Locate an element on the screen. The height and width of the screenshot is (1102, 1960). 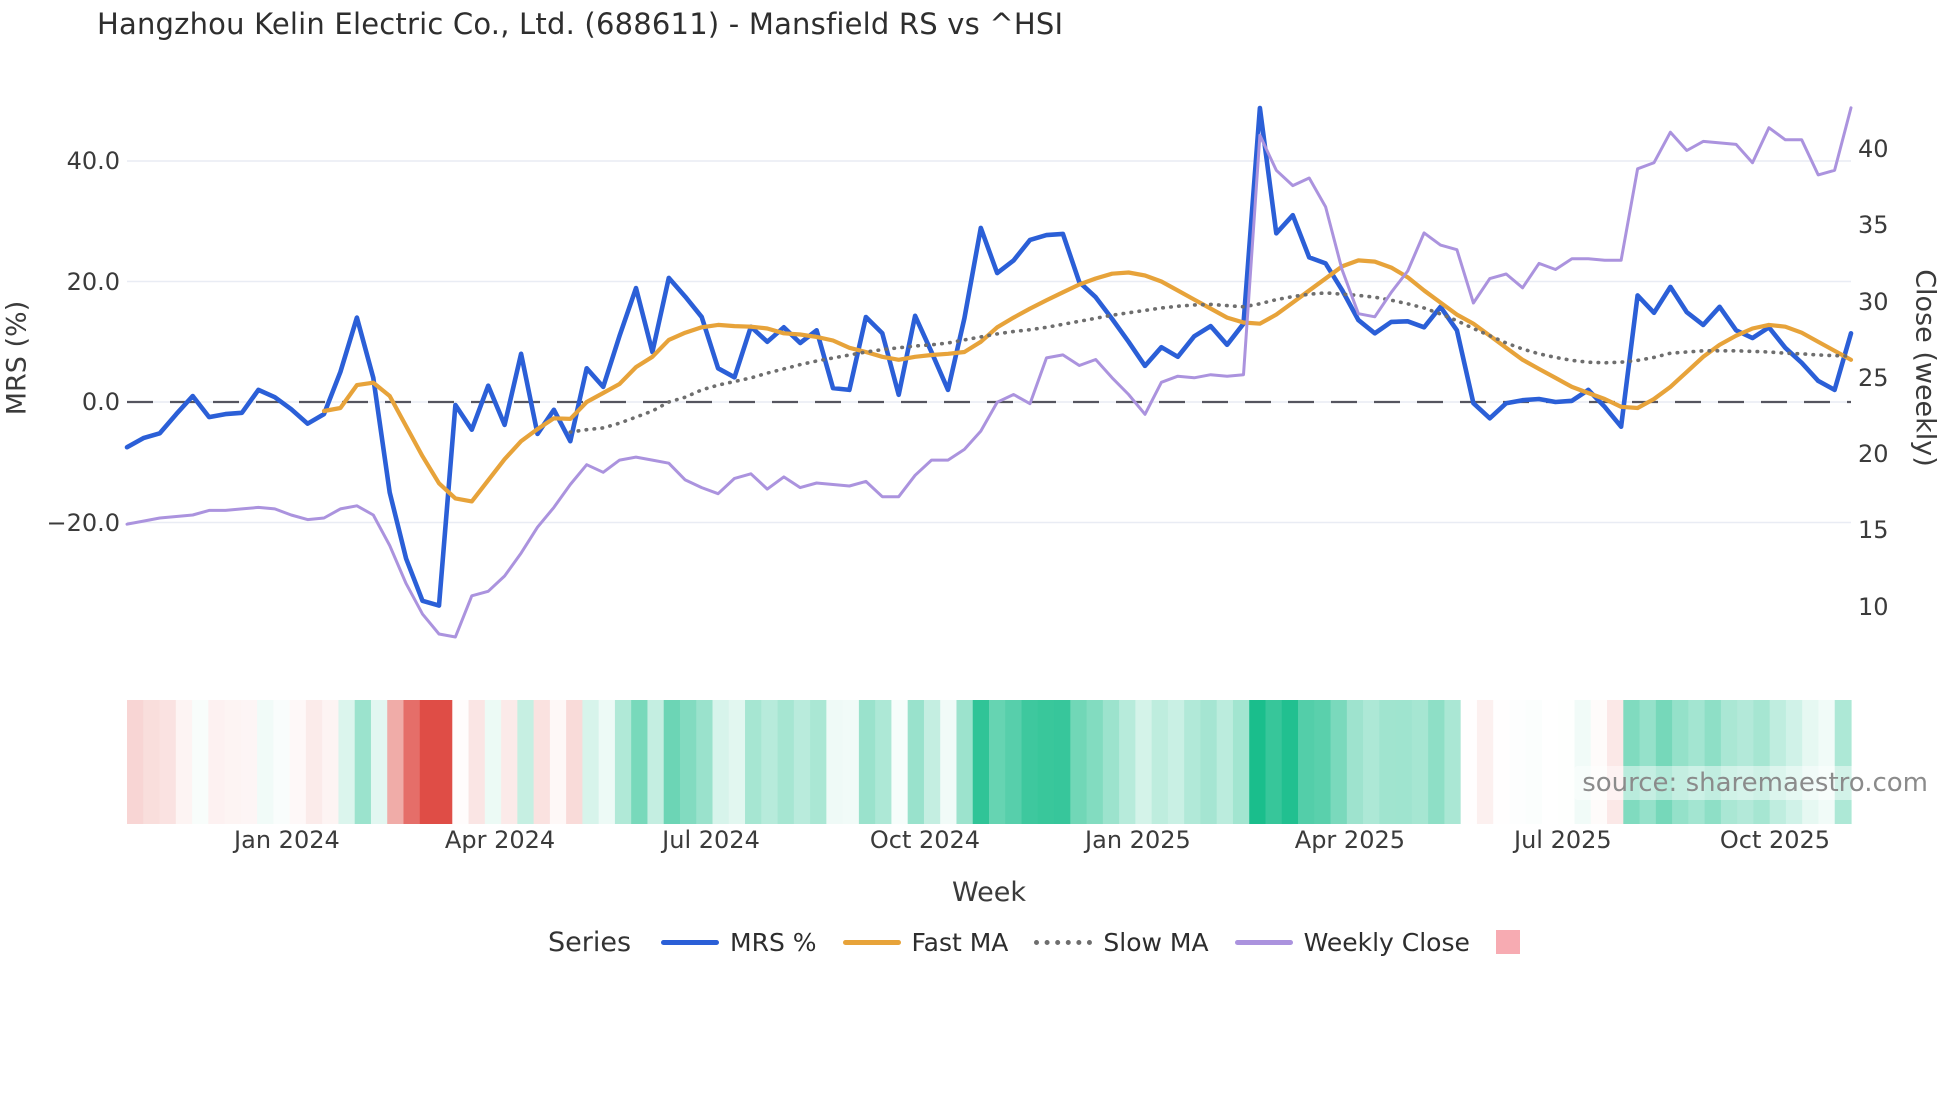
right-axis-title: Close (weekly) is located at coordinates (1925, 368).